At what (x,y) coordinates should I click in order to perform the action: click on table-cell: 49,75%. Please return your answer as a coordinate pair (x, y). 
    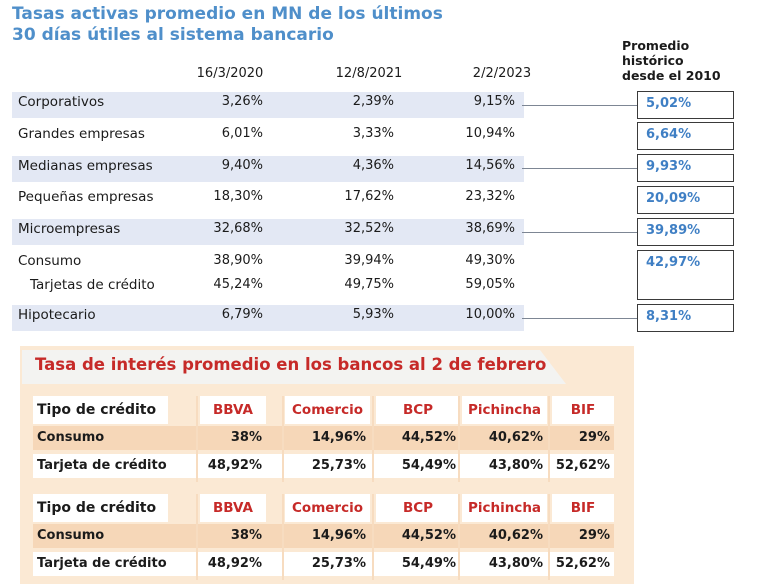
    Looking at the image, I should click on (369, 284).